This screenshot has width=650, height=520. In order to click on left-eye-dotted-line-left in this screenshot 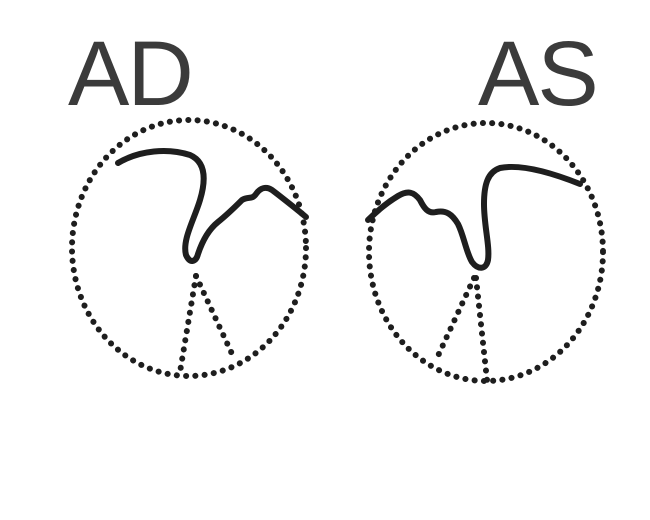, I will do `click(455, 318)`.